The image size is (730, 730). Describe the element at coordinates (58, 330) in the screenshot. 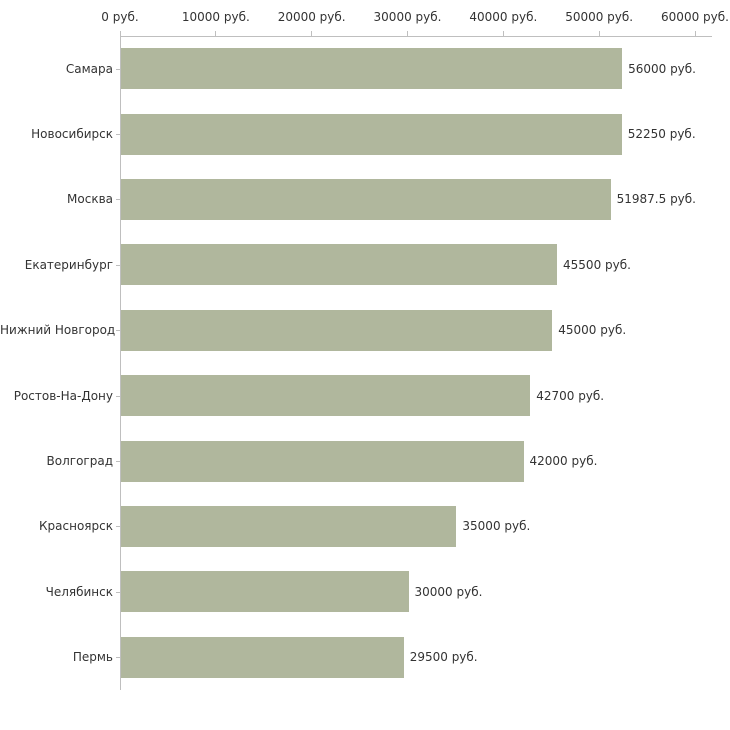

I see `category-label: Нижний Новгород` at that location.